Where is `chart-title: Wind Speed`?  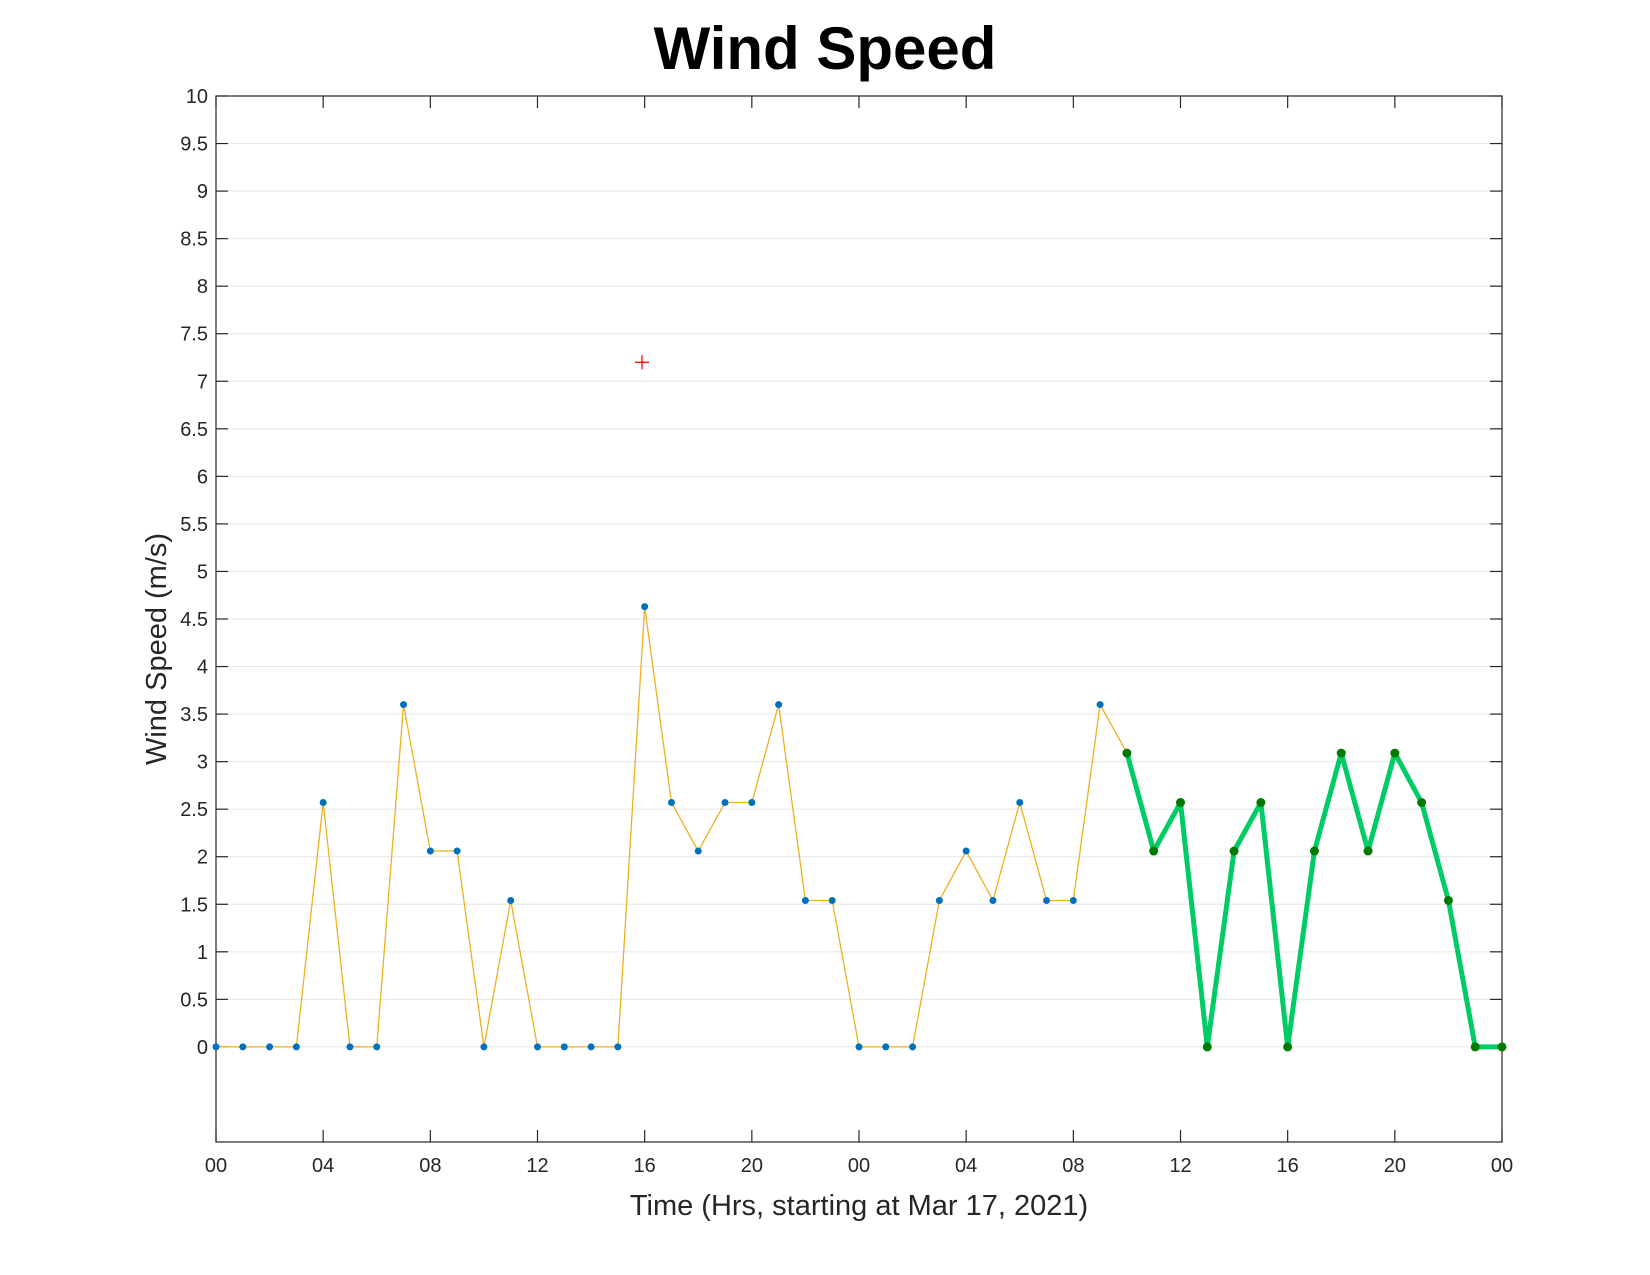 chart-title: Wind Speed is located at coordinates (825, 48).